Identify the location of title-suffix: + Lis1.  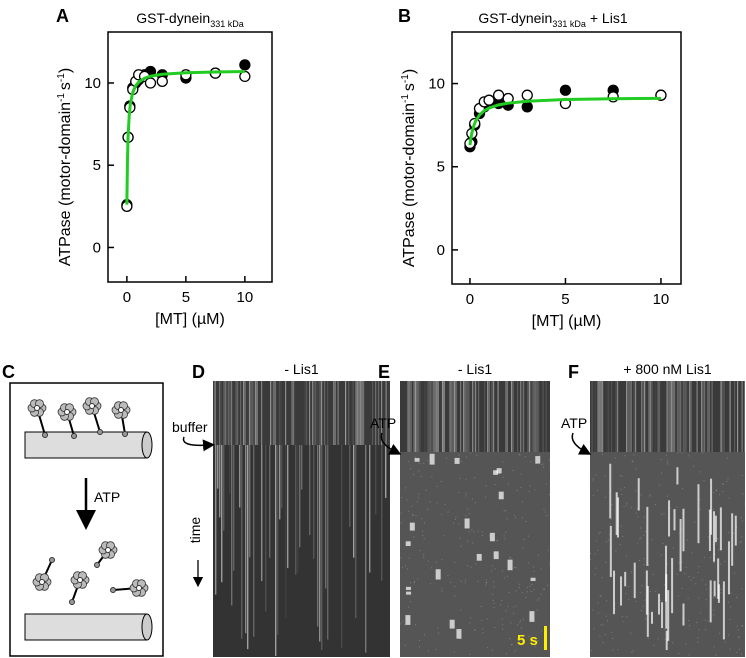
(609, 18).